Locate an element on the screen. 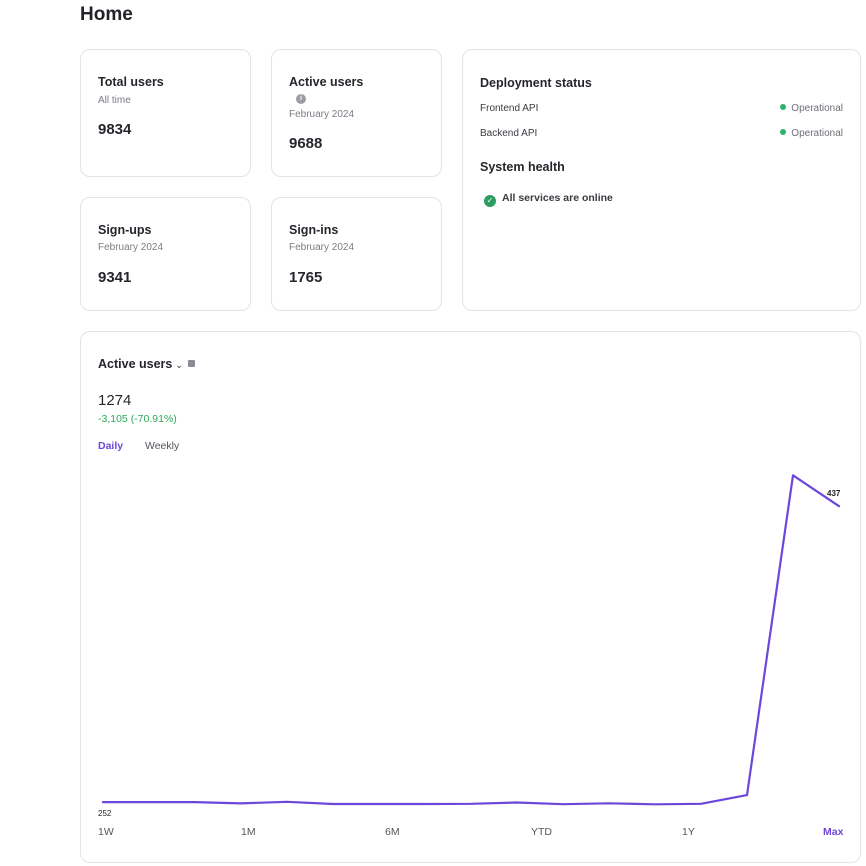 This screenshot has height=866, width=866. system-health-status: ✓ All services are online is located at coordinates (548, 199).